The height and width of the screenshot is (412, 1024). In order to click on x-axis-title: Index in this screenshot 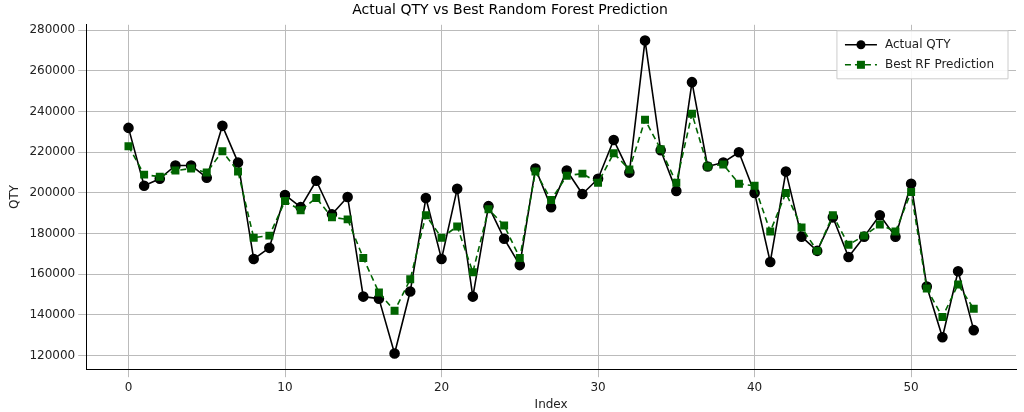, I will do `click(551, 403)`.